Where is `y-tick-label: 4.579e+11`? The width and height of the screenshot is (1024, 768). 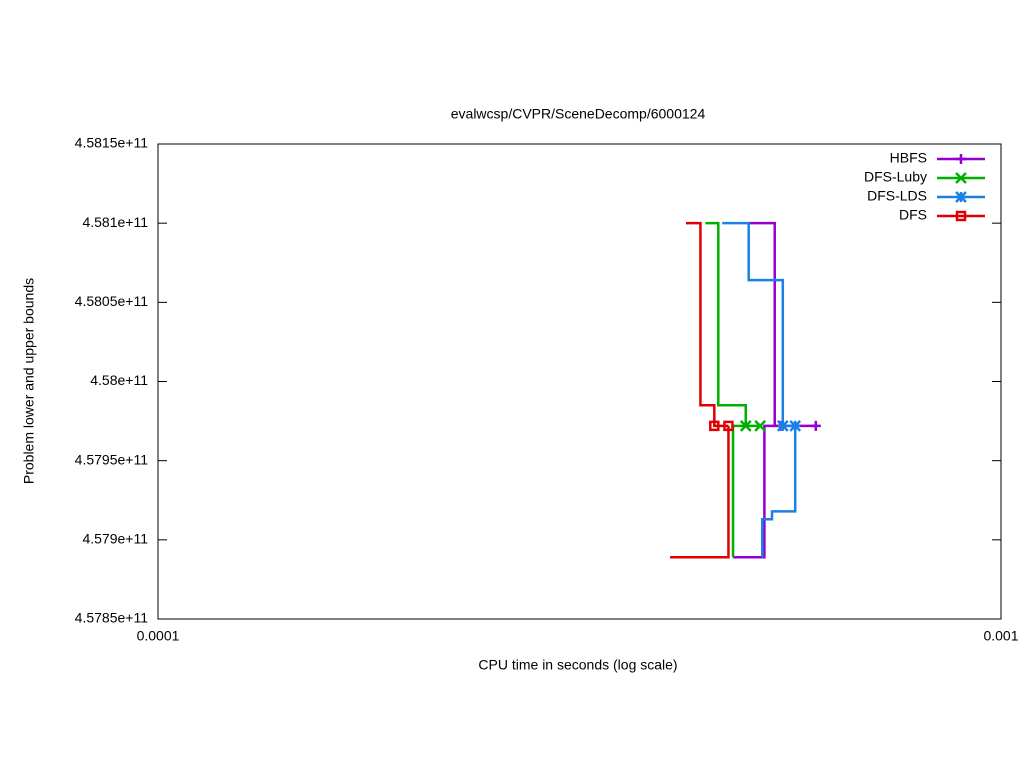 y-tick-label: 4.579e+11 is located at coordinates (115, 539).